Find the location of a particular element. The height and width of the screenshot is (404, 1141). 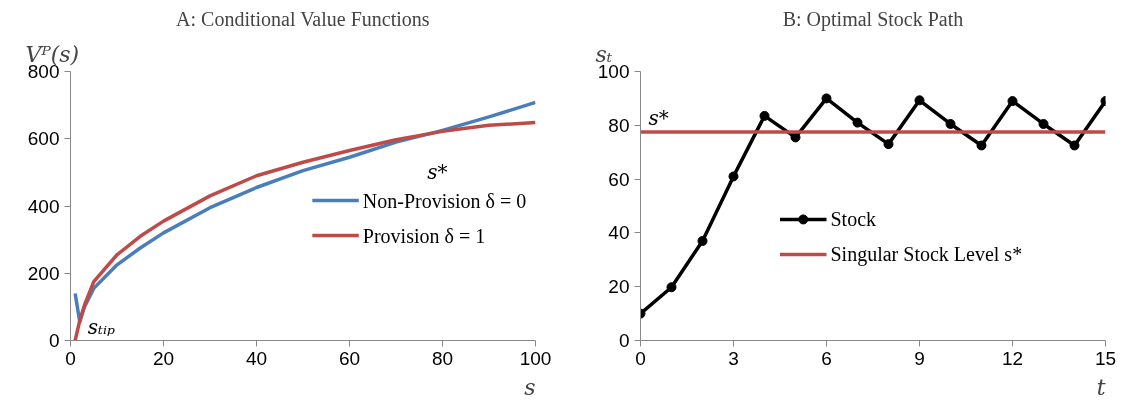

y-tick-label: 20 is located at coordinates (619, 287).